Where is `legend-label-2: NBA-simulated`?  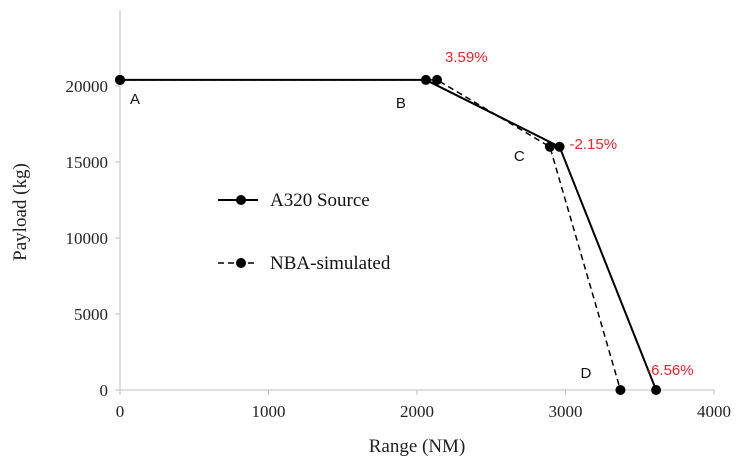 legend-label-2: NBA-simulated is located at coordinates (330, 263).